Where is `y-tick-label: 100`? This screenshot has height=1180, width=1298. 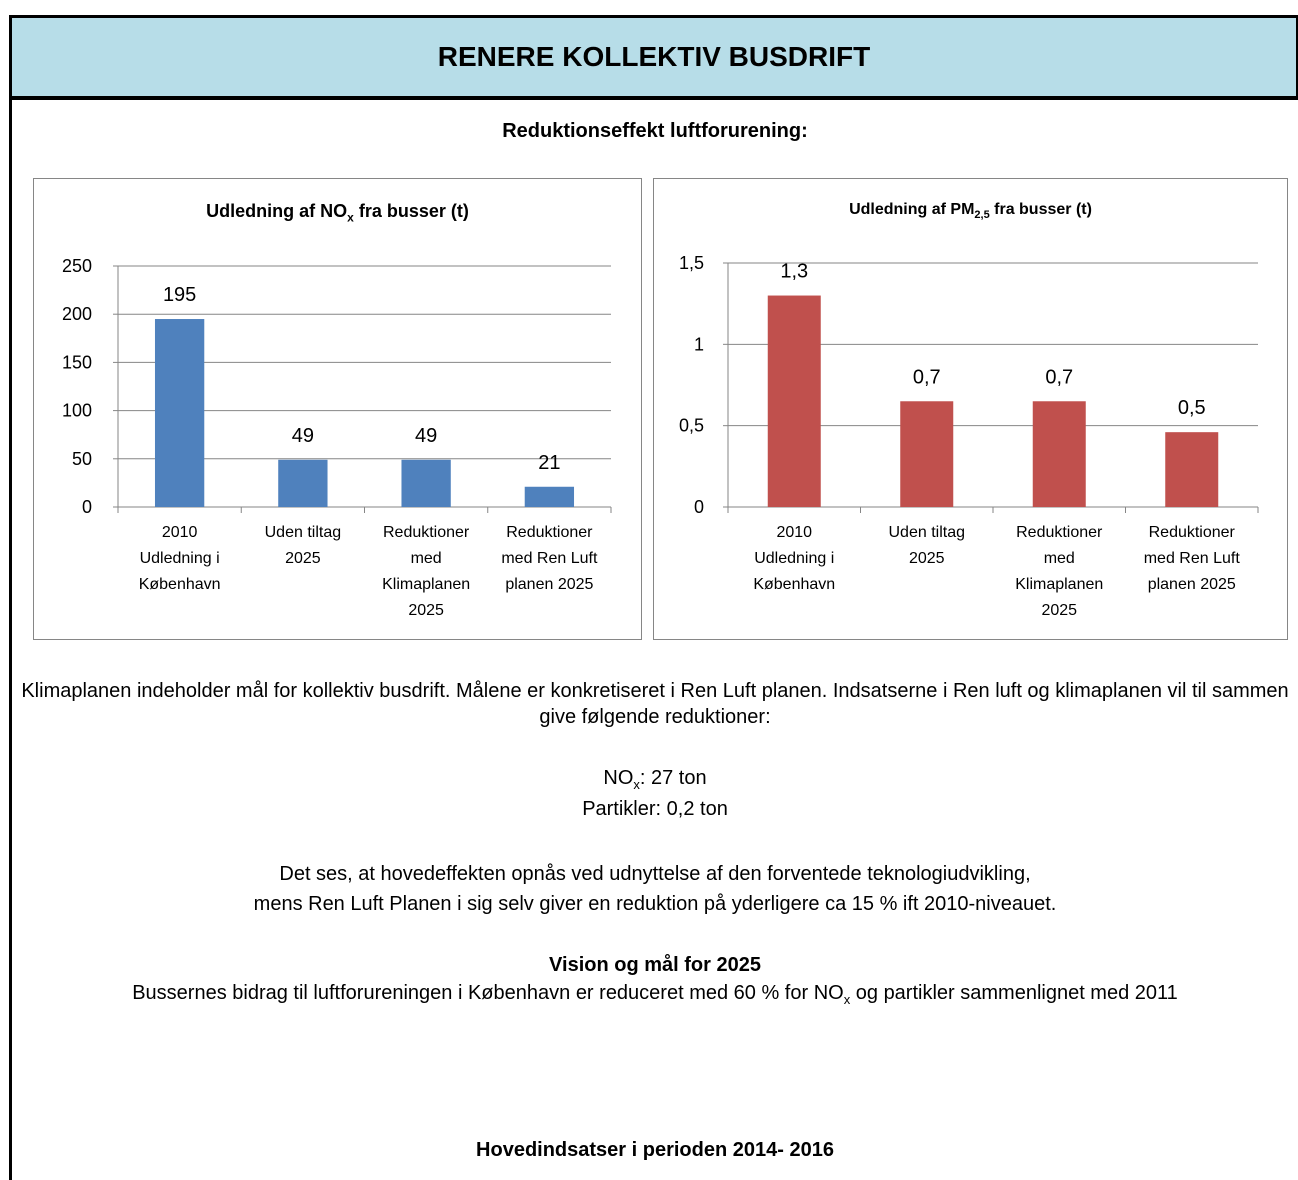 y-tick-label: 100 is located at coordinates (77, 411).